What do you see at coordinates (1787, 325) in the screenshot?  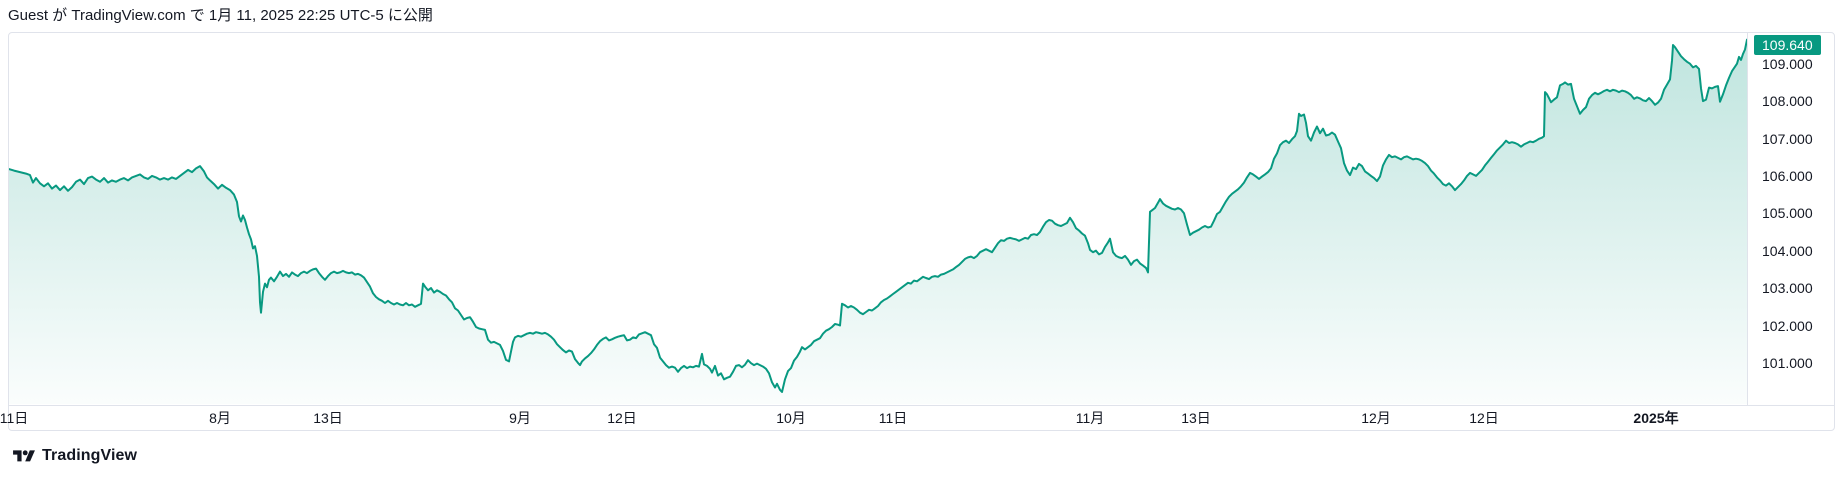 I see `price-tick-label: 102.000` at bounding box center [1787, 325].